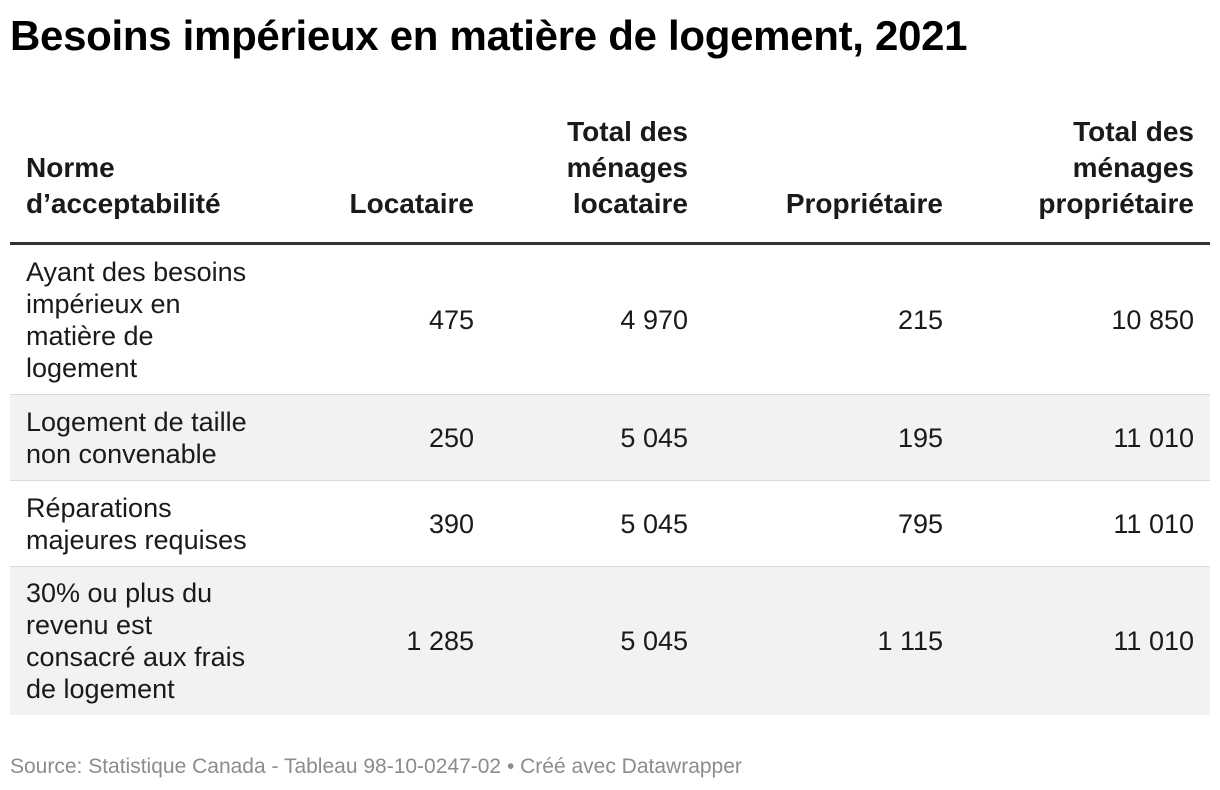  What do you see at coordinates (70, 167) in the screenshot?
I see `header-line: Norme` at bounding box center [70, 167].